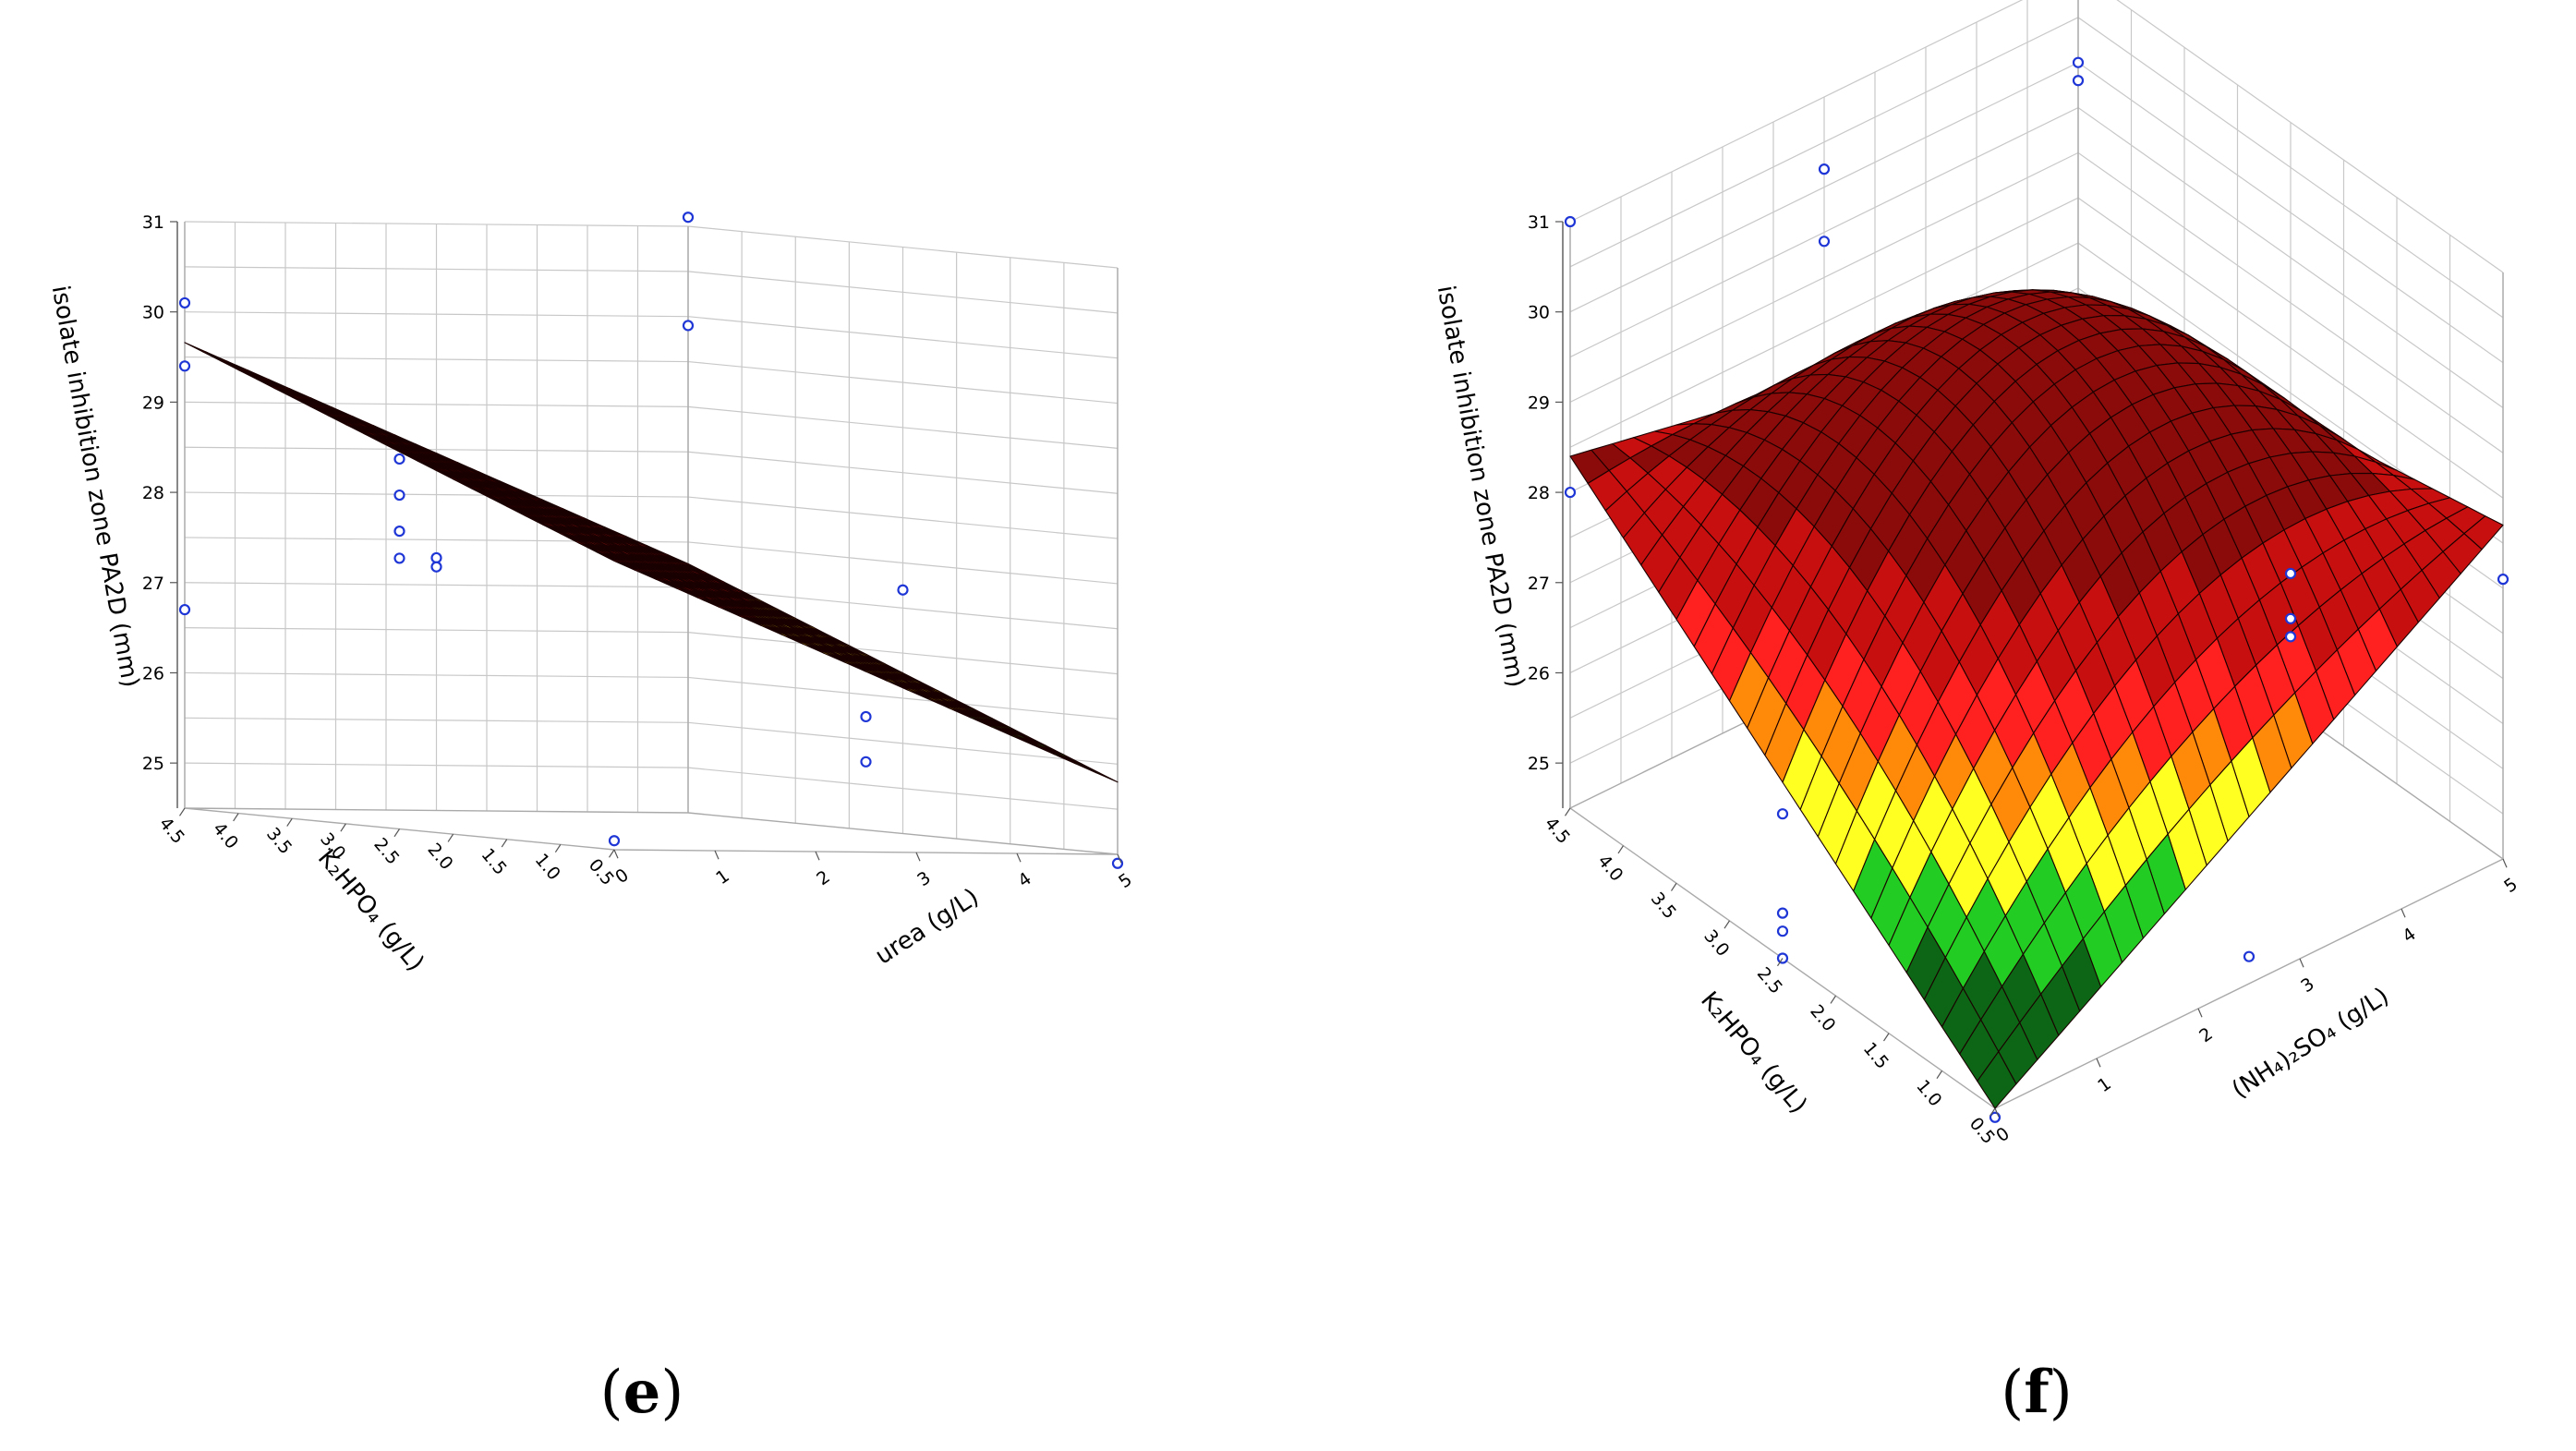 The height and width of the screenshot is (1451, 2576). Describe the element at coordinates (1481, 487) in the screenshot. I see `z-axis-title: isolate inhibition zone PA2D (mm)` at that location.